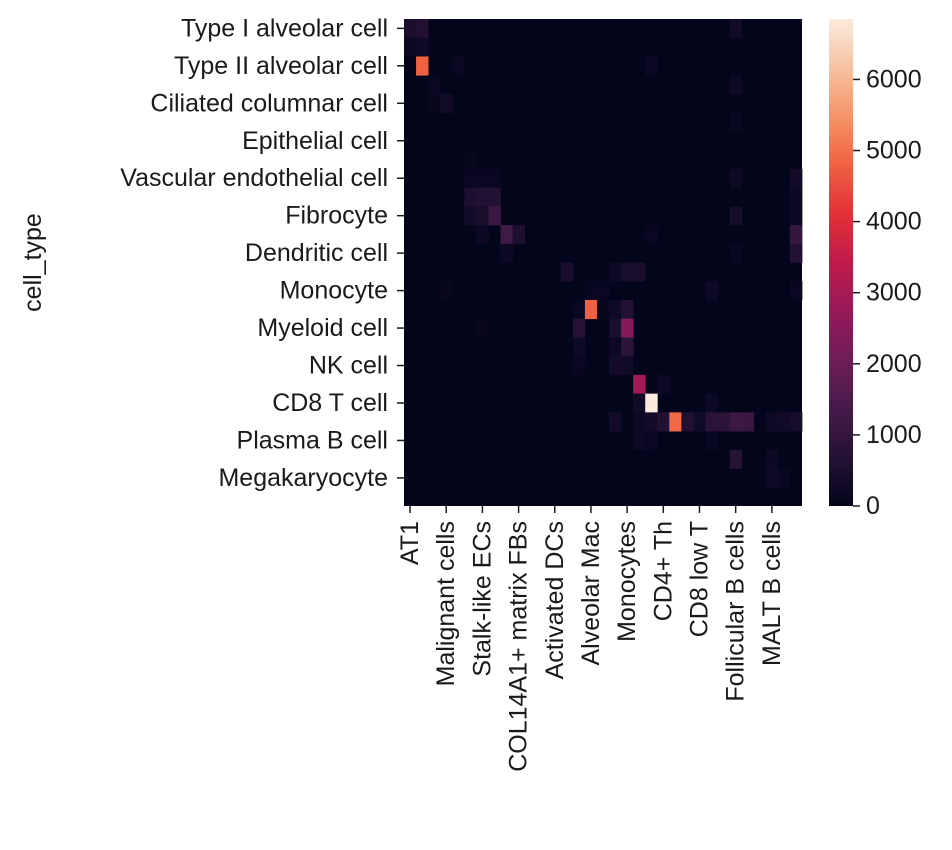  What do you see at coordinates (330, 403) in the screenshot?
I see `y-tick-label: CD8 T cell` at bounding box center [330, 403].